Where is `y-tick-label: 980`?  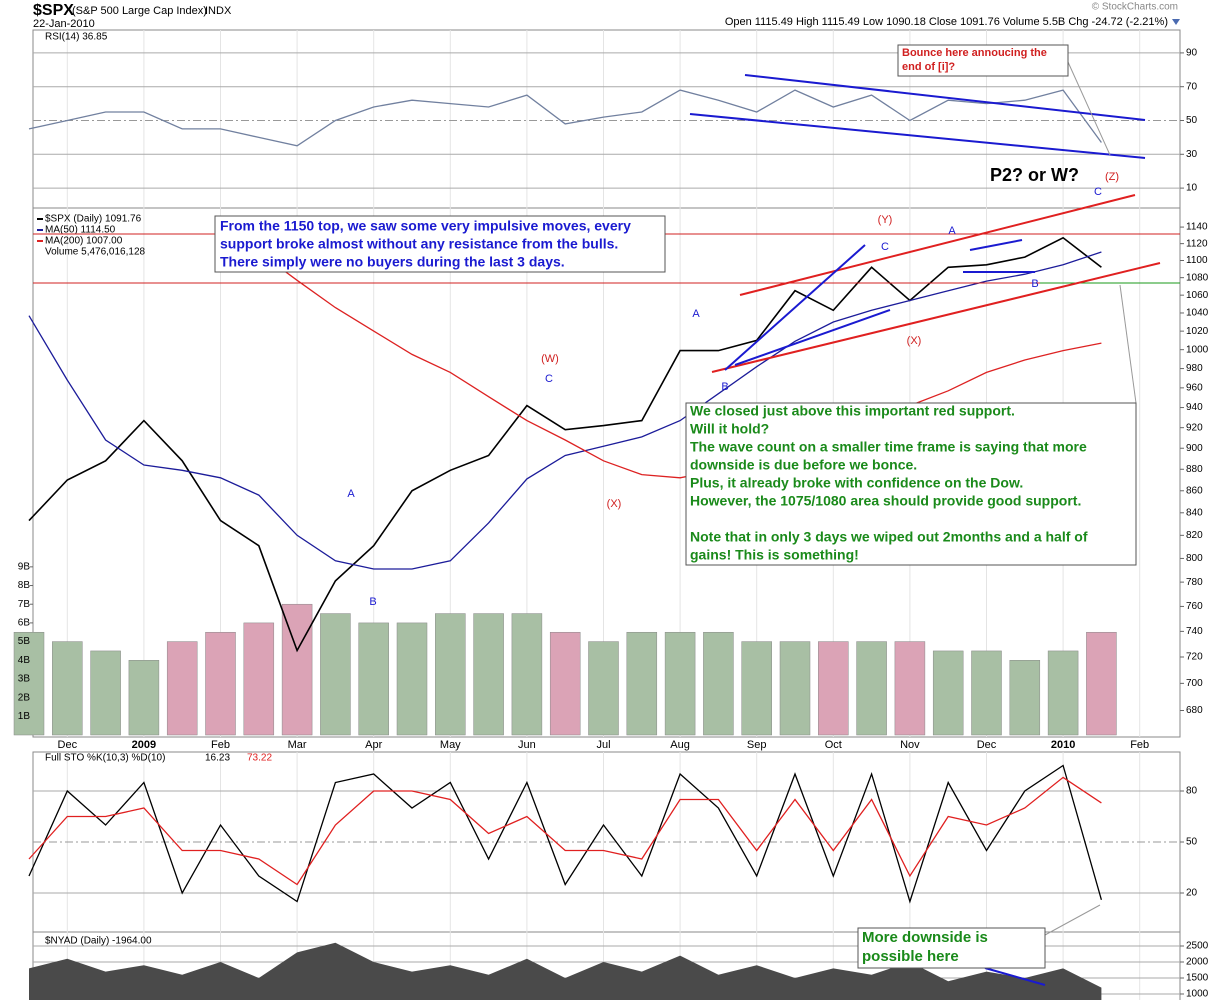
y-tick-label: 980 is located at coordinates (1194, 368).